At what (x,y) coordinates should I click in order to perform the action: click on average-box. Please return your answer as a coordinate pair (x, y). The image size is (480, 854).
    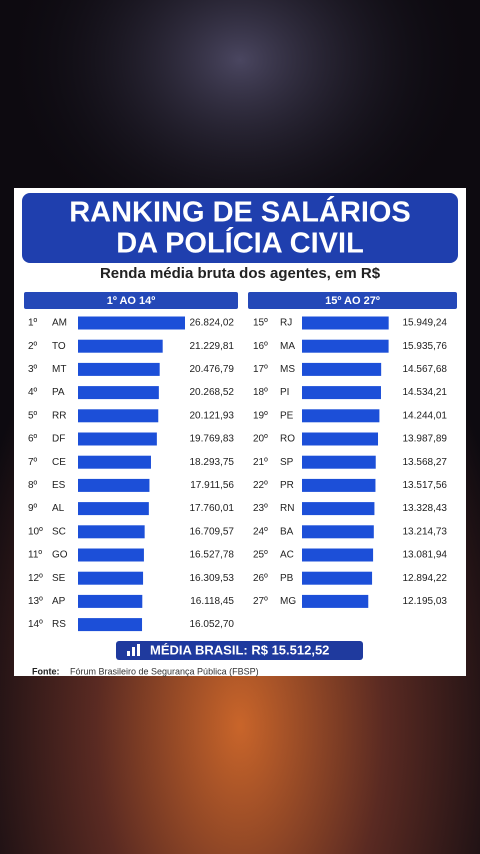
    Looking at the image, I should click on (239, 650).